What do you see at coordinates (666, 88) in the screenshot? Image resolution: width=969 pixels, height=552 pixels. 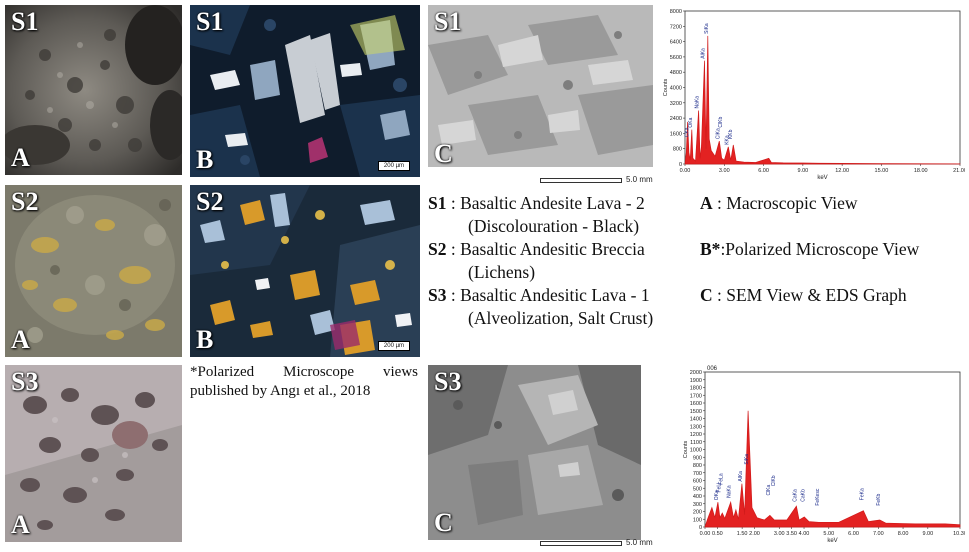 I see `y-axis-label: Counts` at bounding box center [666, 88].